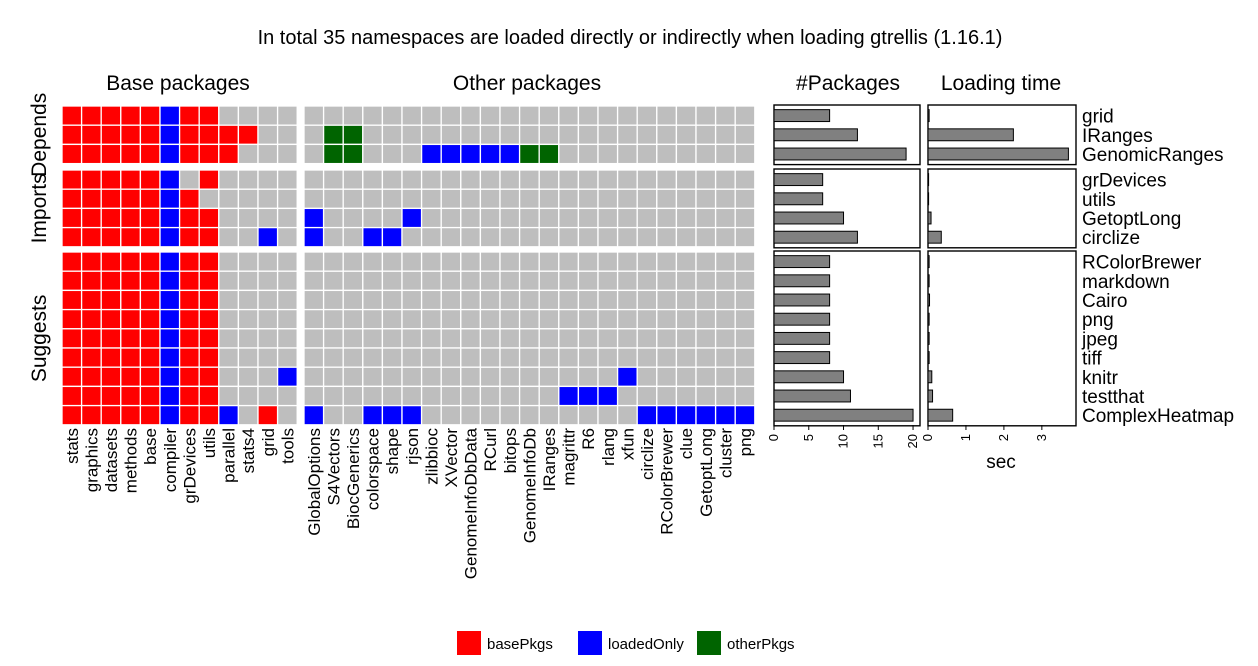  Describe the element at coordinates (431, 135) in the screenshot. I see `cell-iranges-zlibbioc` at that location.